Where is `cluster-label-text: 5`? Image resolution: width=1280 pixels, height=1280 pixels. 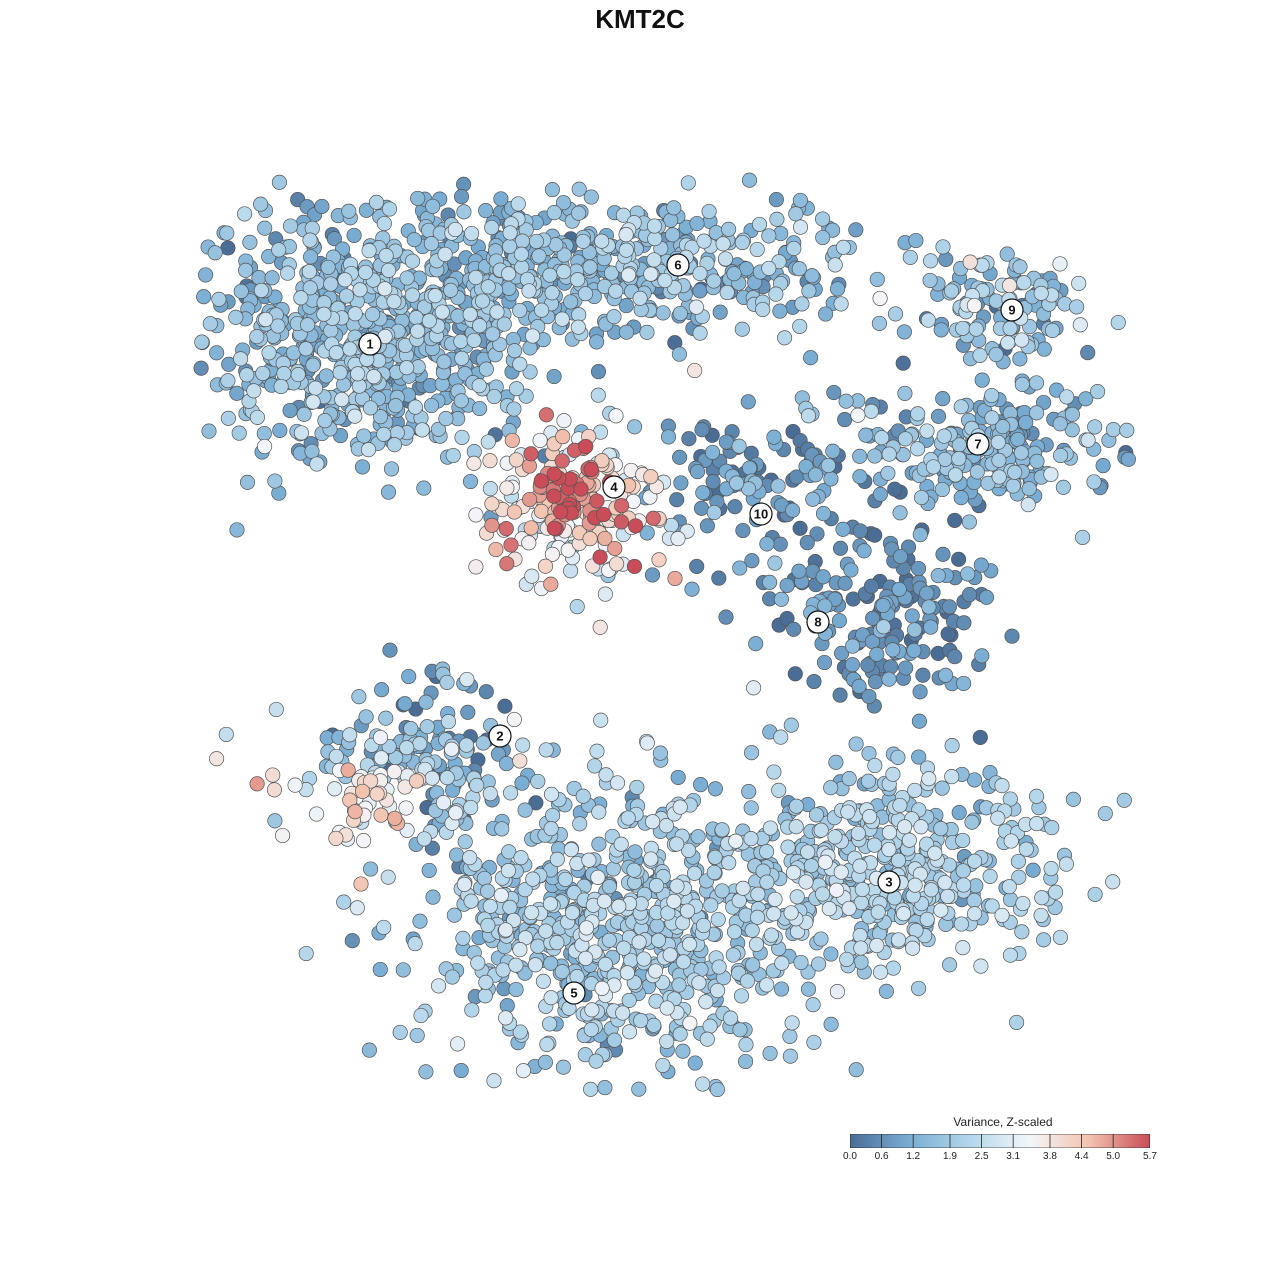
cluster-label-text: 5 is located at coordinates (573, 993).